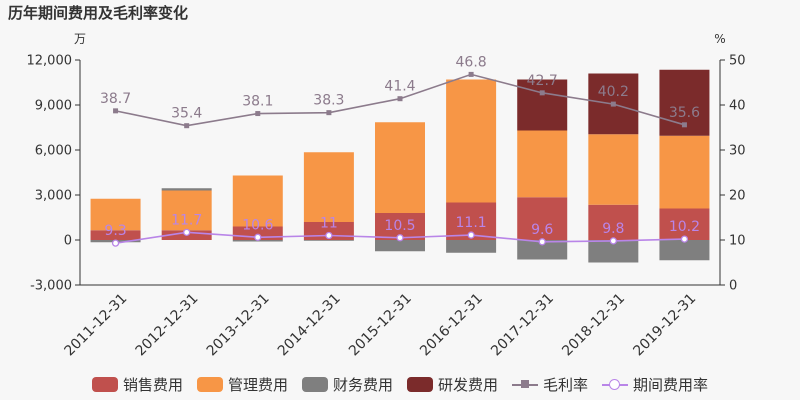 This screenshot has width=800, height=400. What do you see at coordinates (613, 92) in the screenshot?
I see `data-label-毛利率: 40.2` at bounding box center [613, 92].